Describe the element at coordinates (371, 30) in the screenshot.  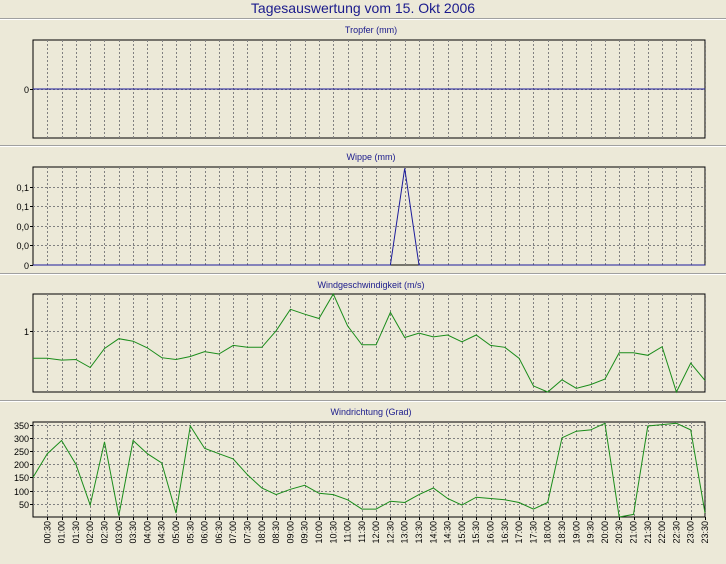
I see `tropfer-chart-title: Tropfer (mm)` at that location.